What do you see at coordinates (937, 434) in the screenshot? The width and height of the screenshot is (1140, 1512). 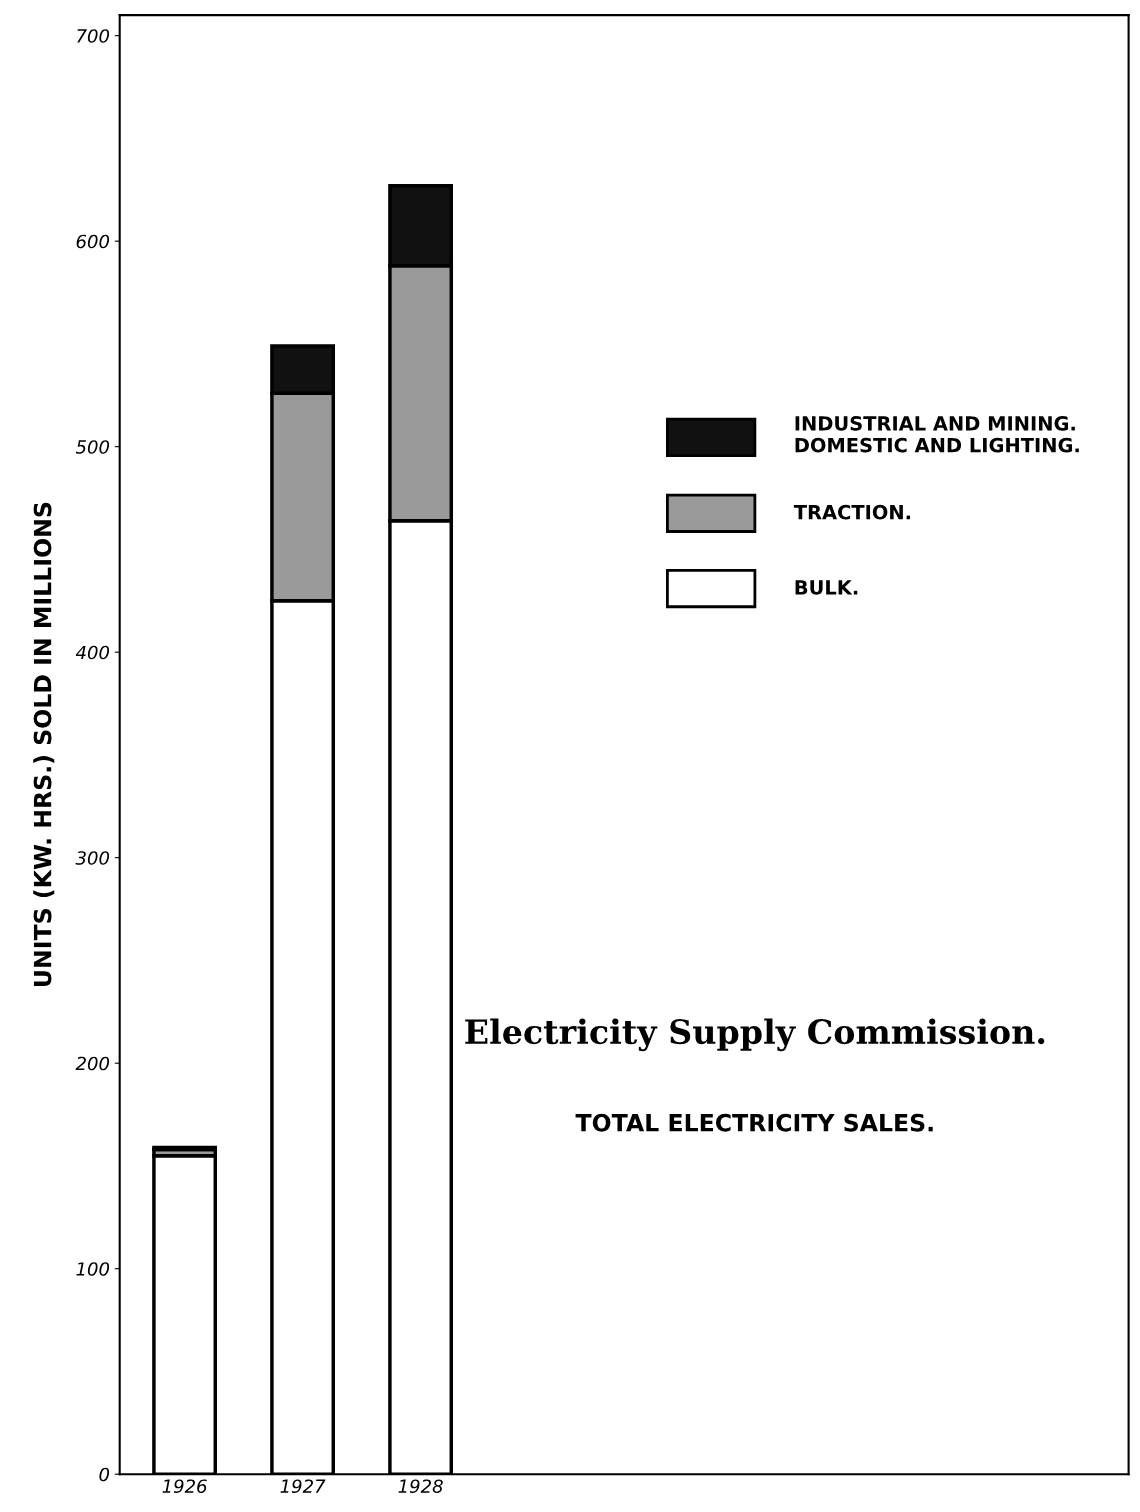 I see `legend-label: INDUSTRIAL AND MINING. DOMESTIC AND LIGHTING.` at bounding box center [937, 434].